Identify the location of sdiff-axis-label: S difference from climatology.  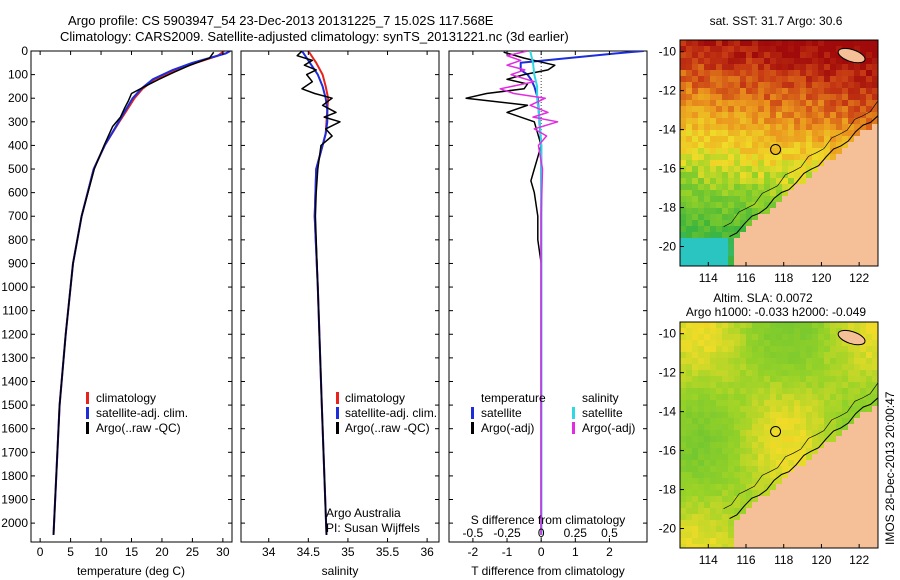
(548, 520).